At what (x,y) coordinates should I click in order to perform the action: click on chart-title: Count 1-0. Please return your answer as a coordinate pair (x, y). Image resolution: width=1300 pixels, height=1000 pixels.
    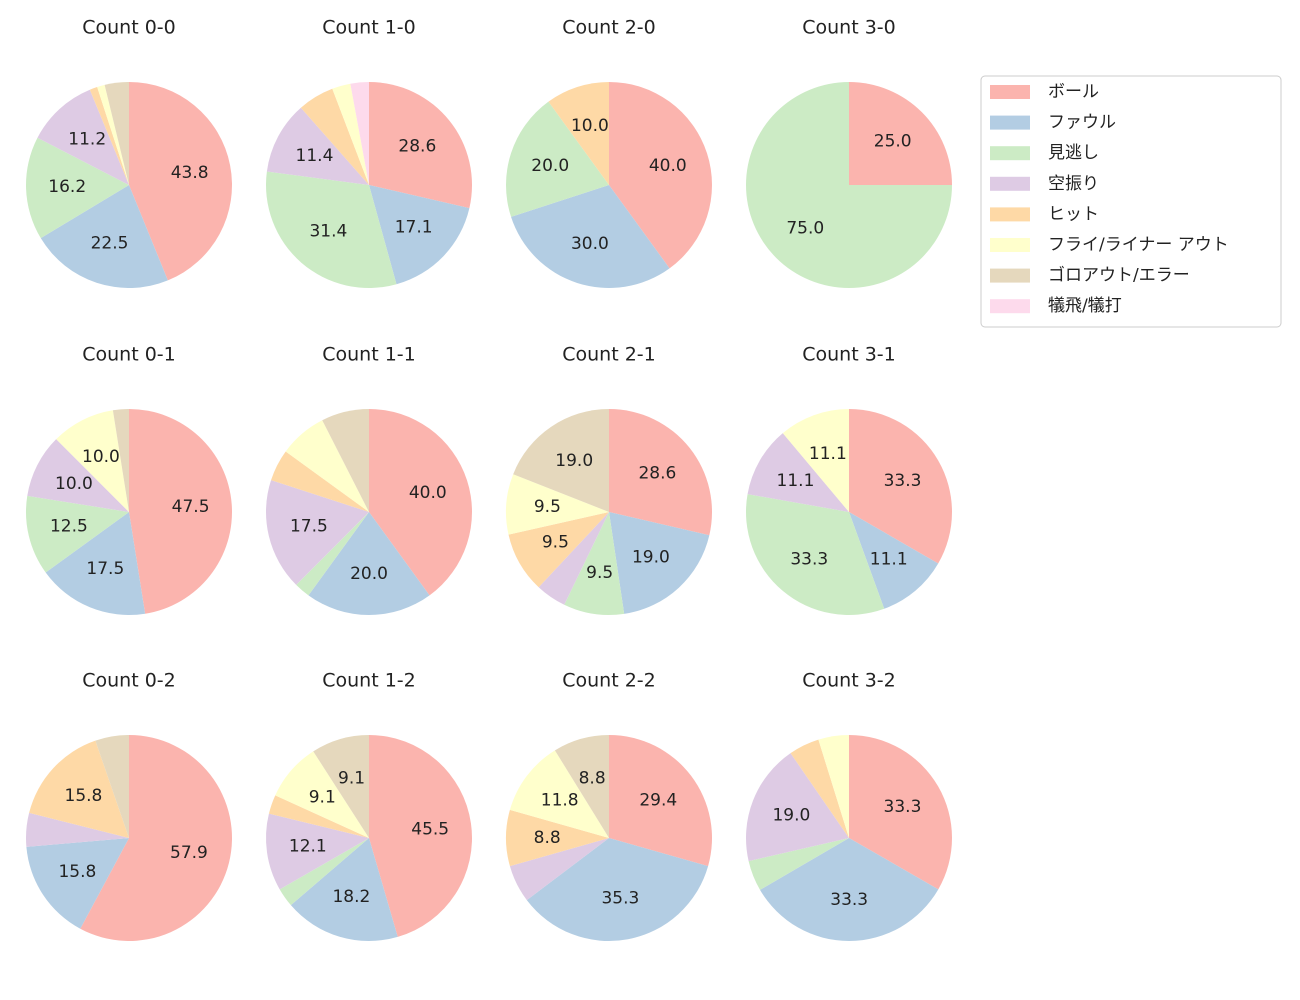
    Looking at the image, I should click on (369, 28).